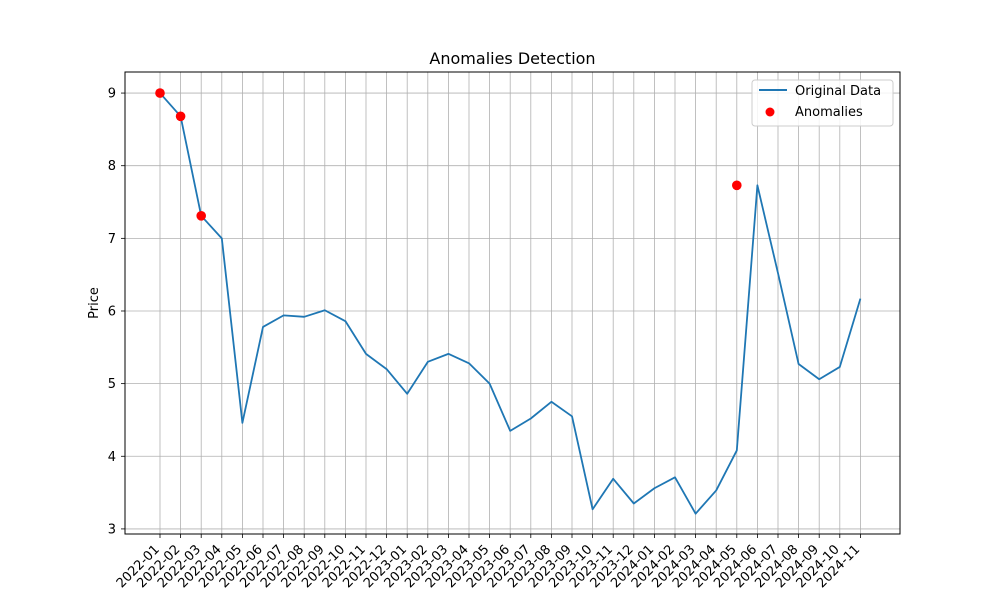  Describe the element at coordinates (512, 58) in the screenshot. I see `chart-title: Anomalies Detection` at that location.